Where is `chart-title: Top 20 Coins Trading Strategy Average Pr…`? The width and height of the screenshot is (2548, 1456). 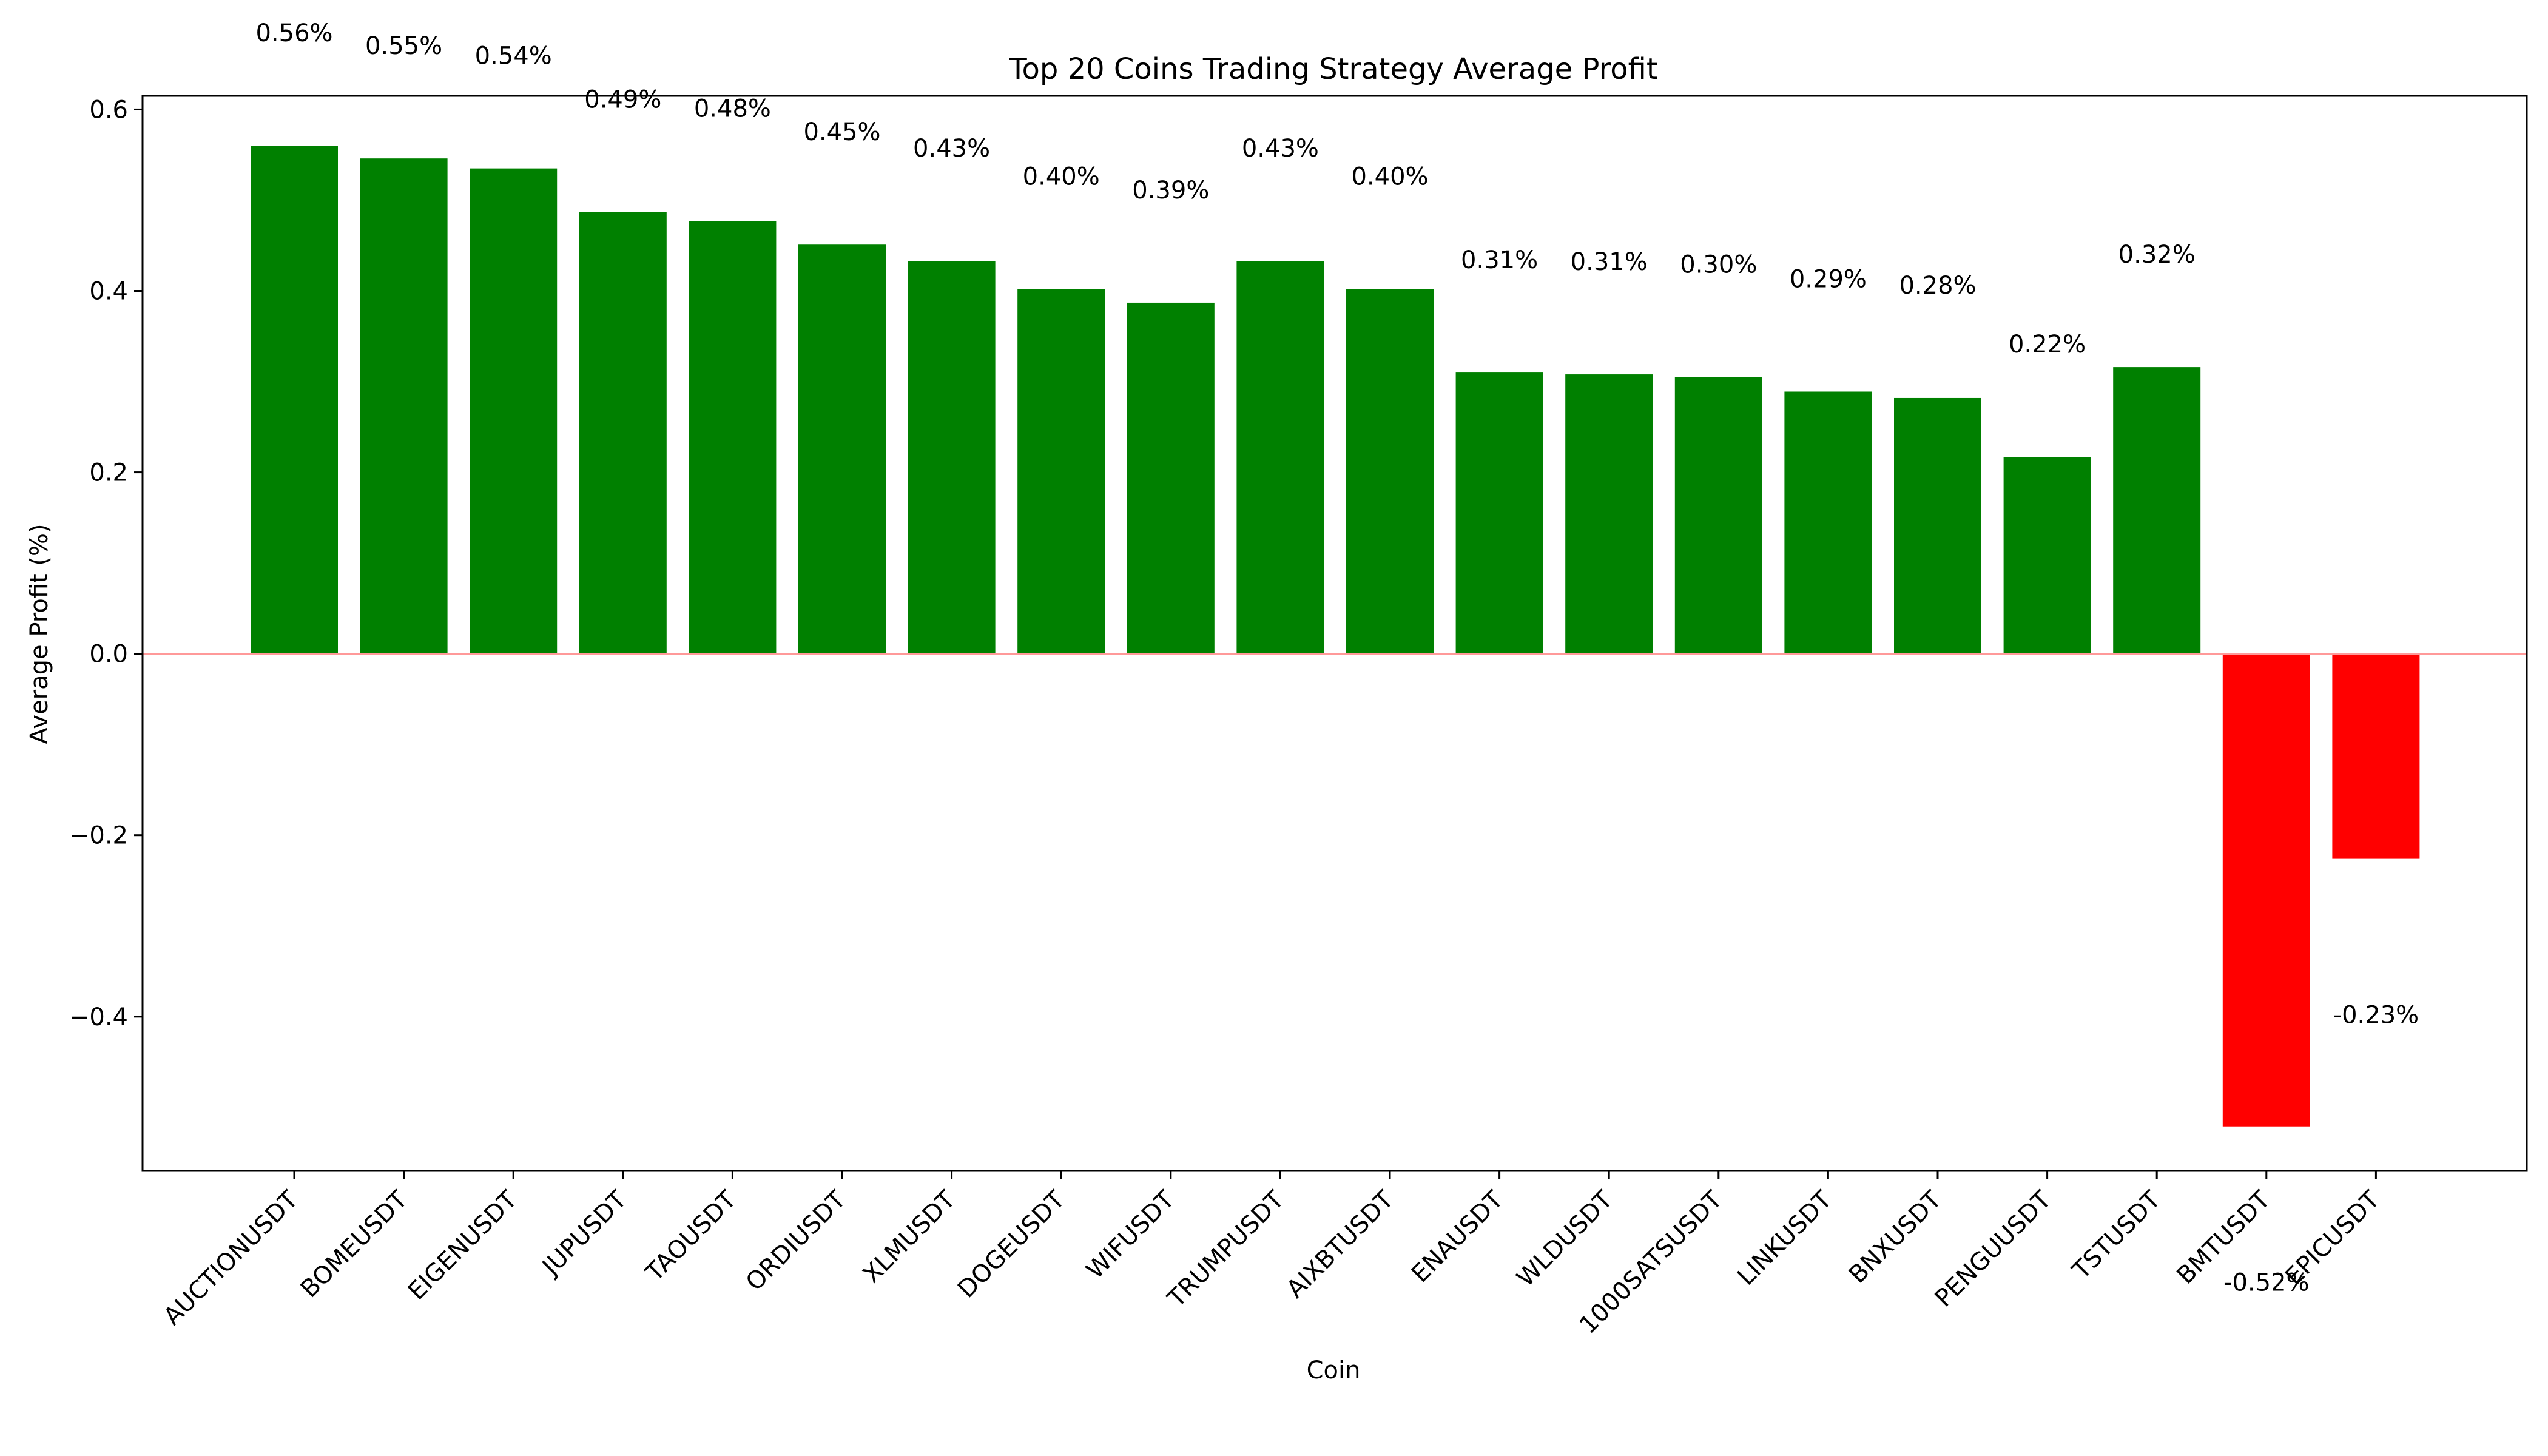 chart-title: Top 20 Coins Trading Strategy Average Pr… is located at coordinates (1332, 69).